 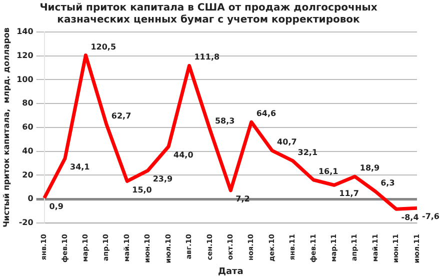 I want to click on y-tick-label: 60, so click(x=28, y=127).